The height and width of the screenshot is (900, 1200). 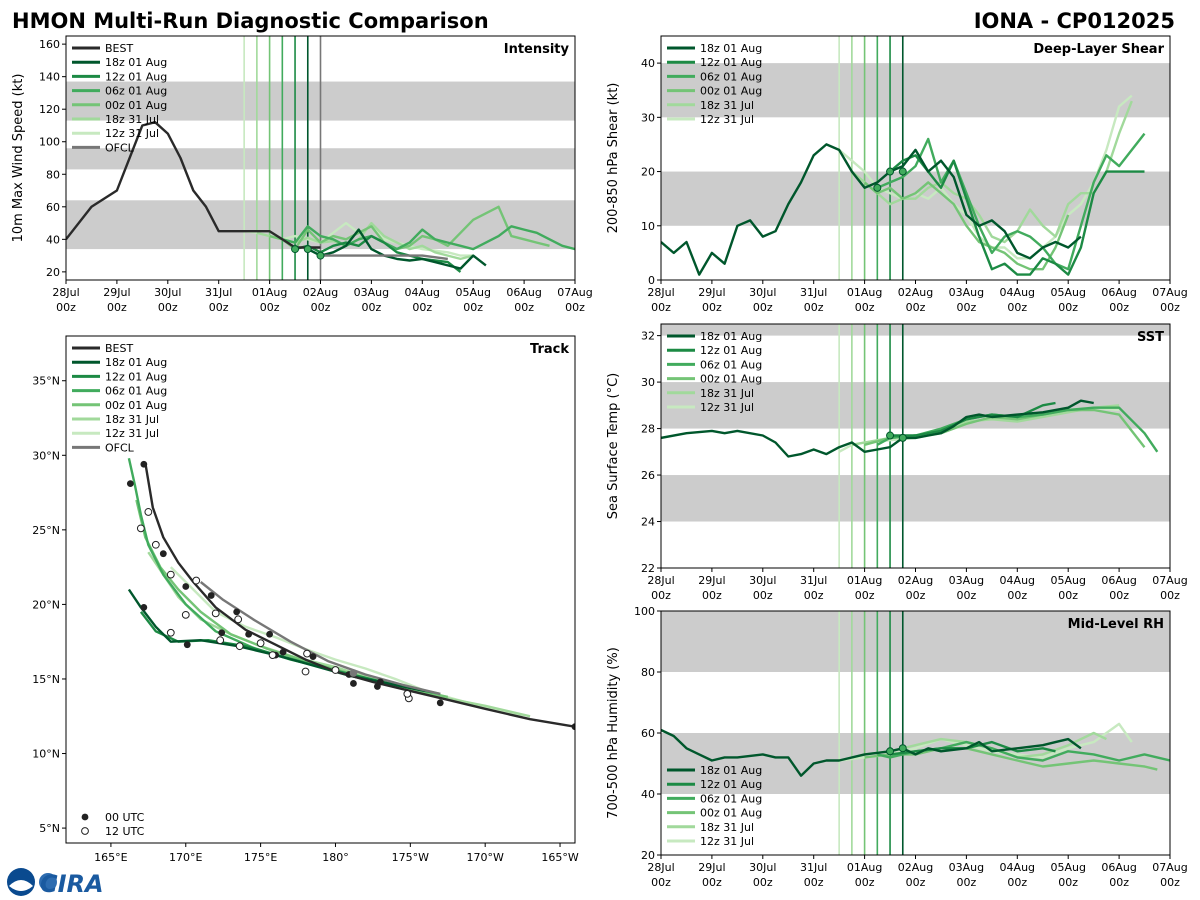 I want to click on shear-xtick-label-line: 29Jul, so click(x=711, y=292).